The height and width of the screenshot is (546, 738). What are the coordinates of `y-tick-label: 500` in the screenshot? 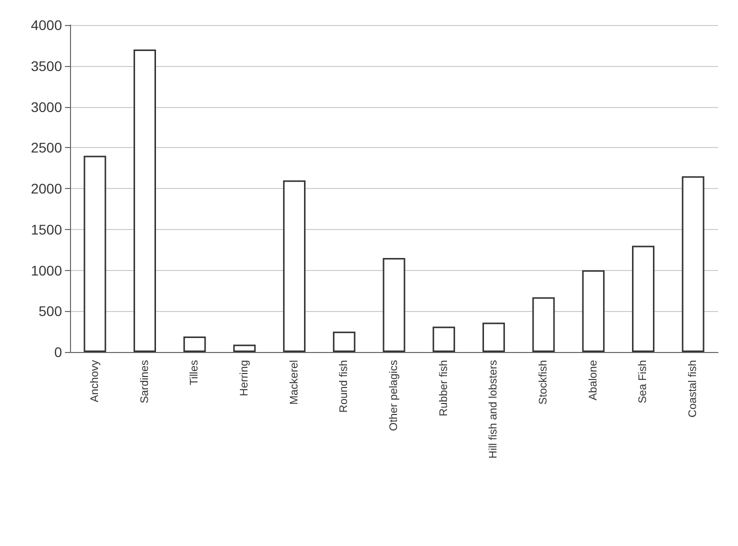 It's located at (50, 311).